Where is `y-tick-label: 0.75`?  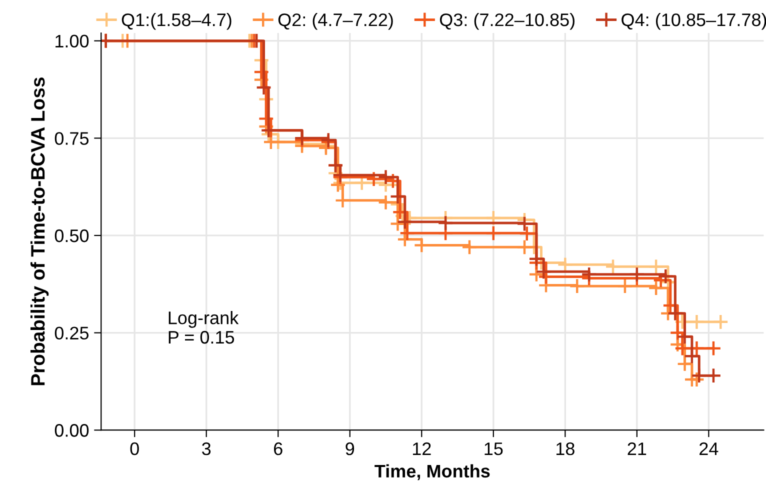 y-tick-label: 0.75 is located at coordinates (71, 138).